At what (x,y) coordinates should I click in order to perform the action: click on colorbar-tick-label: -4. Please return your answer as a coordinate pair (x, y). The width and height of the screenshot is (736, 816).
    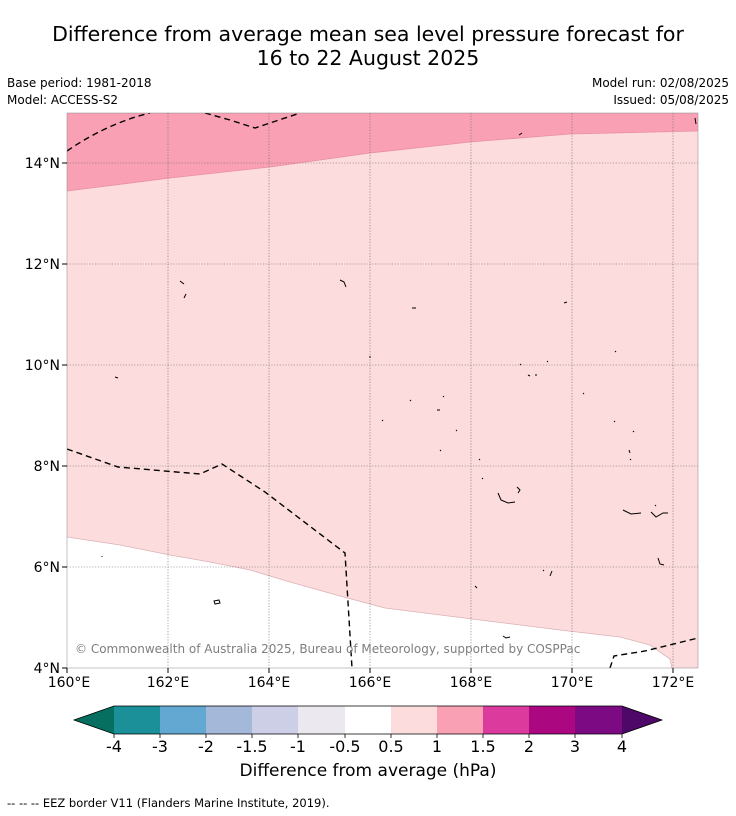
    Looking at the image, I should click on (114, 746).